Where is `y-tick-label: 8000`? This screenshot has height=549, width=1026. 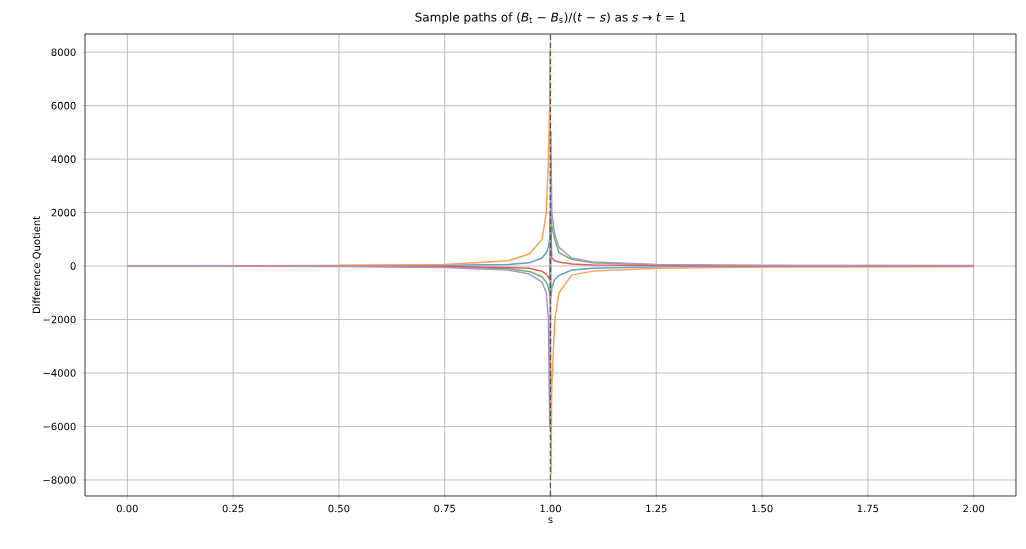
y-tick-label: 8000 is located at coordinates (63, 52).